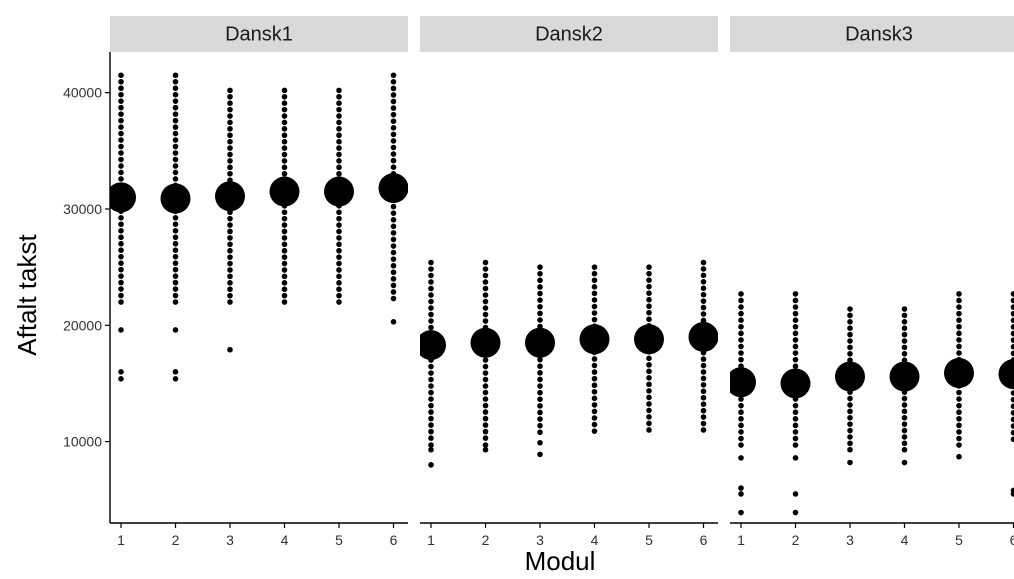  I want to click on facet-strip, so click(569, 34).